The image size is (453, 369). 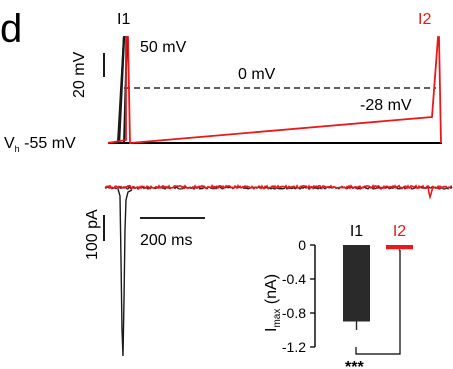 What do you see at coordinates (11, 29) in the screenshot?
I see `panel-letter: d` at bounding box center [11, 29].